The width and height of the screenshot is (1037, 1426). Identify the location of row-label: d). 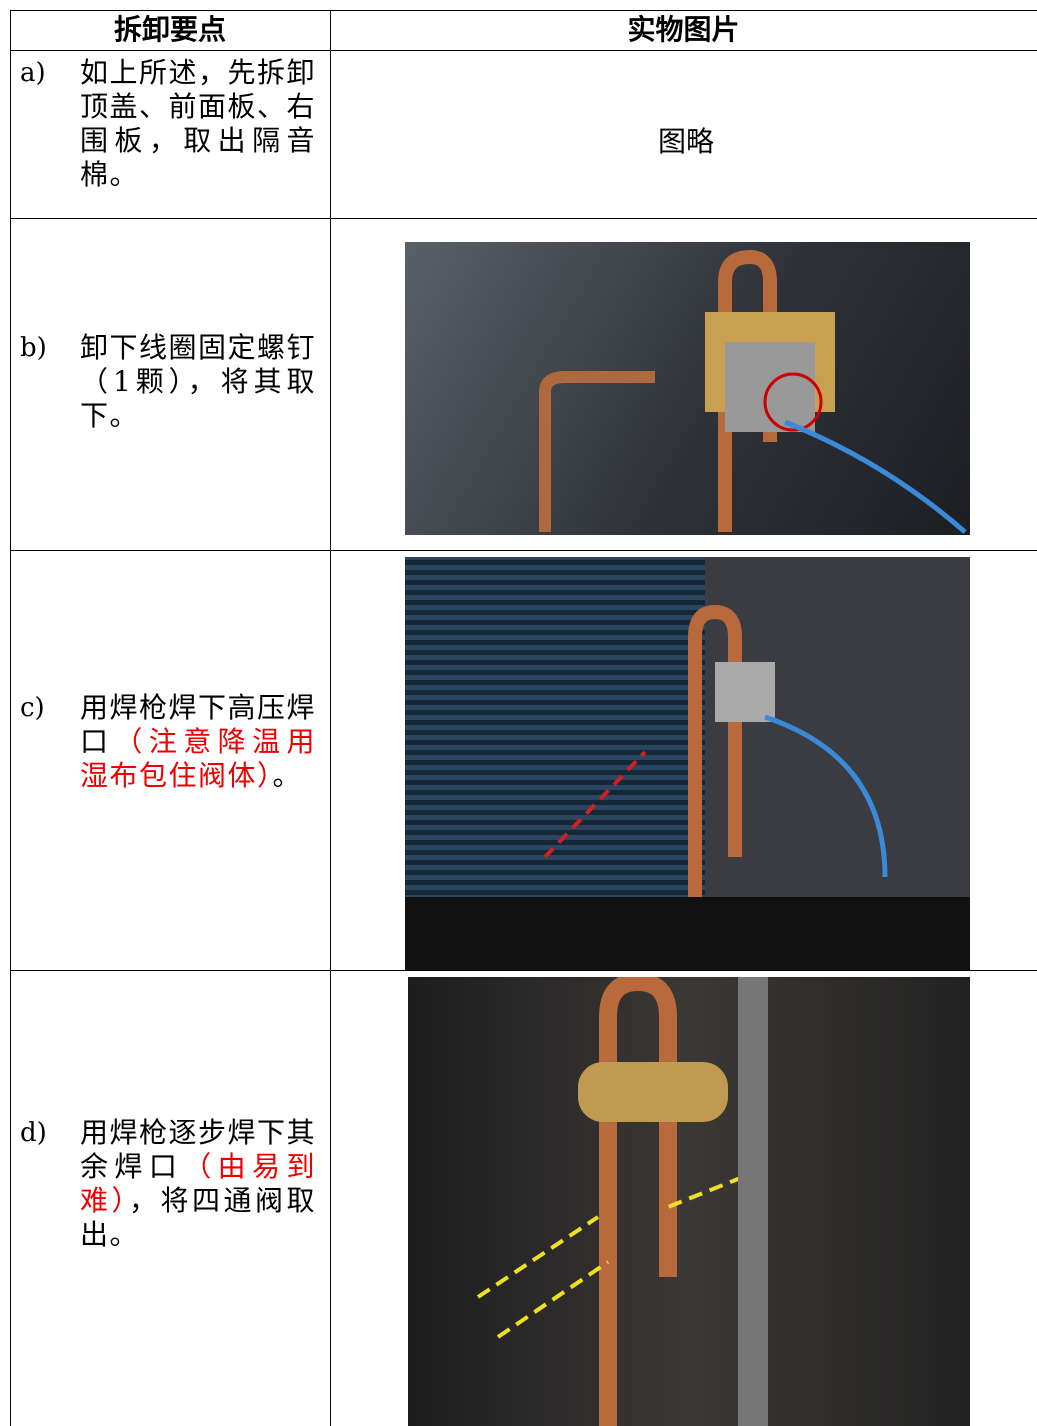
(33, 1133).